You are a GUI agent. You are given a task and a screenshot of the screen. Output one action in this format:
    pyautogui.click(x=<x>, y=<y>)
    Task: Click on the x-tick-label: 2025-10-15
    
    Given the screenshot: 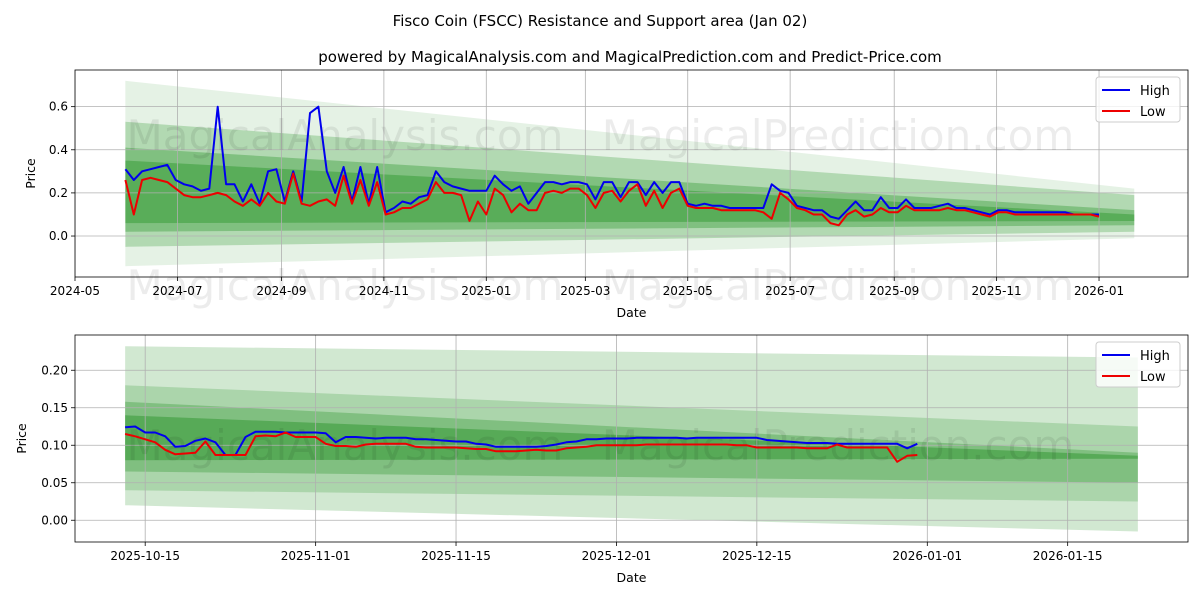 What is the action you would take?
    pyautogui.click(x=145, y=556)
    